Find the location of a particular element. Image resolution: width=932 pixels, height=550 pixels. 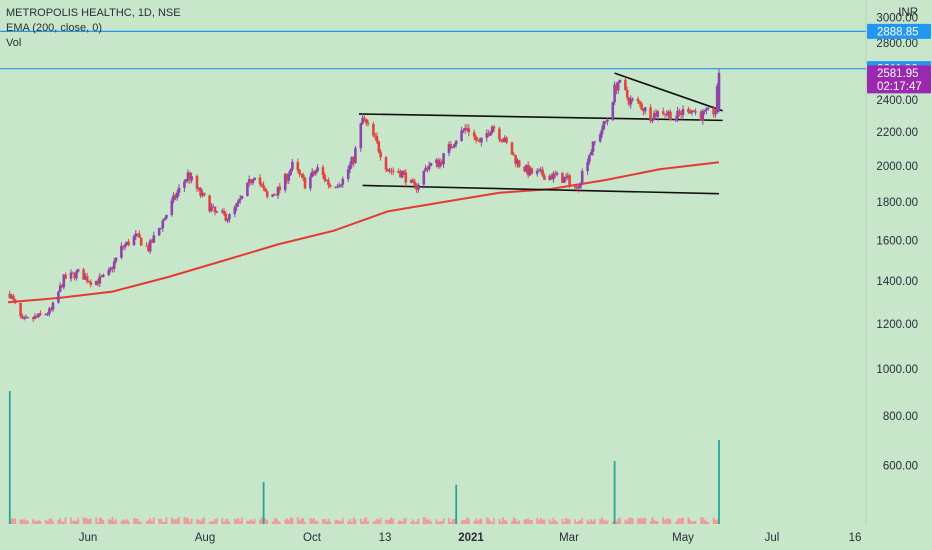

price-tick-label: 1600.00 is located at coordinates (897, 241).